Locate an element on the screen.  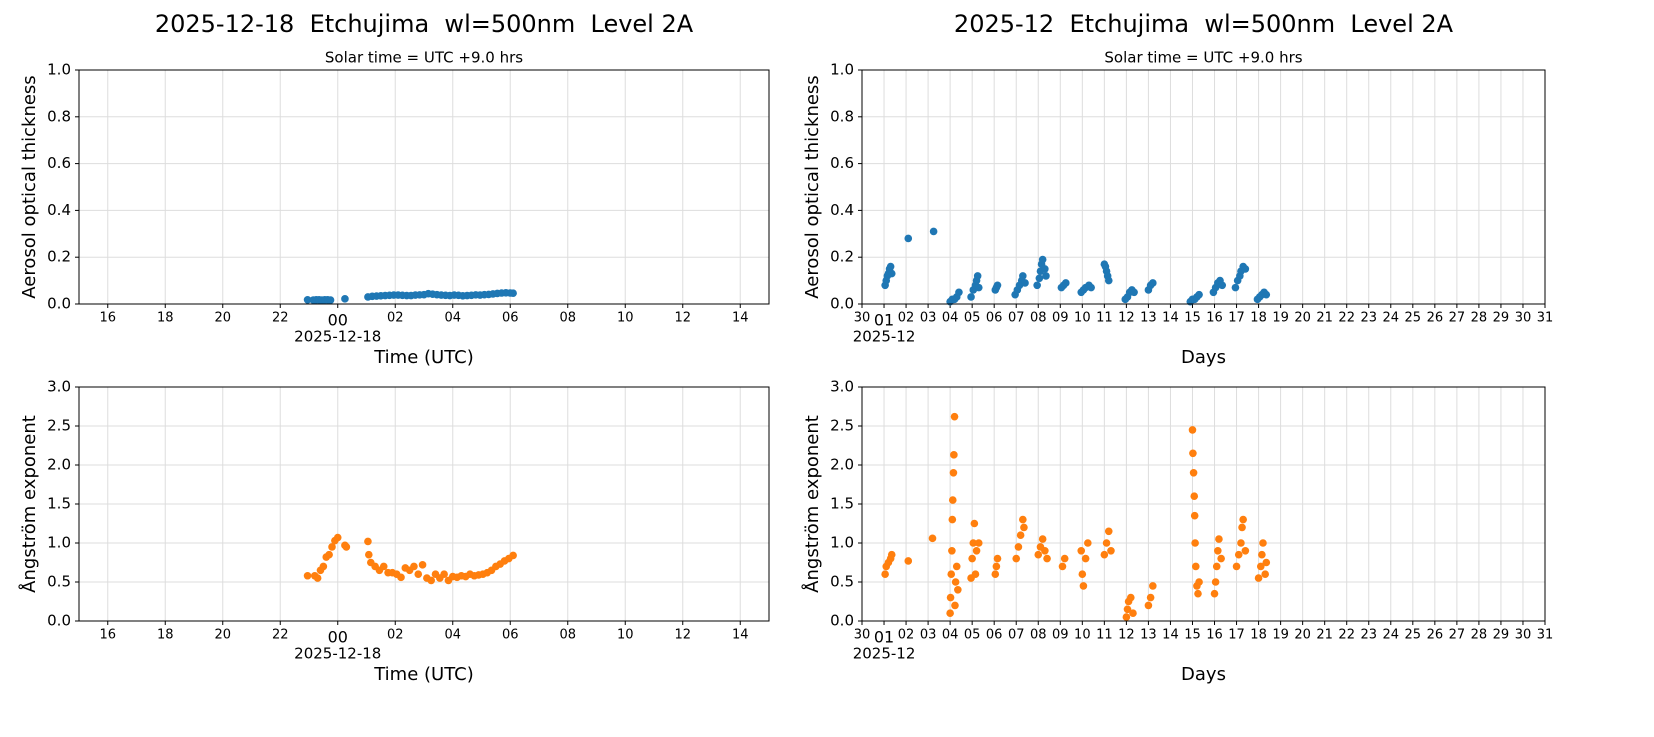
x-tick-label: 28 is located at coordinates (1479, 318).